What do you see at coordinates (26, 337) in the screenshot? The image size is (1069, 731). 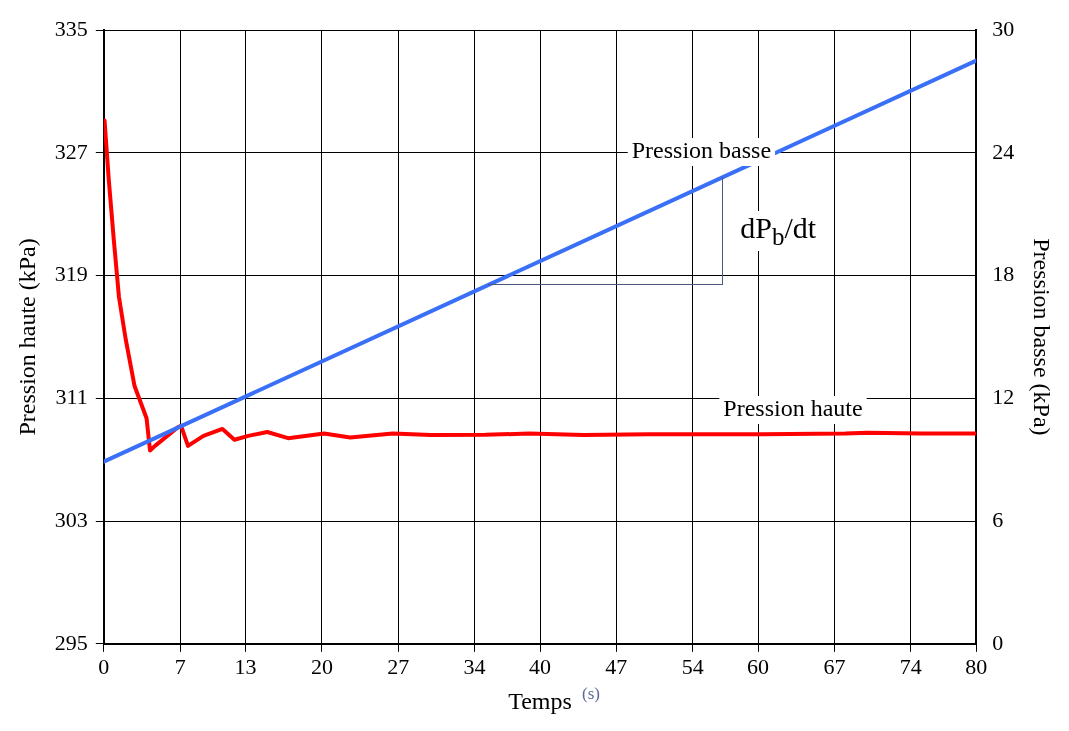 I see `y-axis-title: Pression haute (kPa)` at bounding box center [26, 337].